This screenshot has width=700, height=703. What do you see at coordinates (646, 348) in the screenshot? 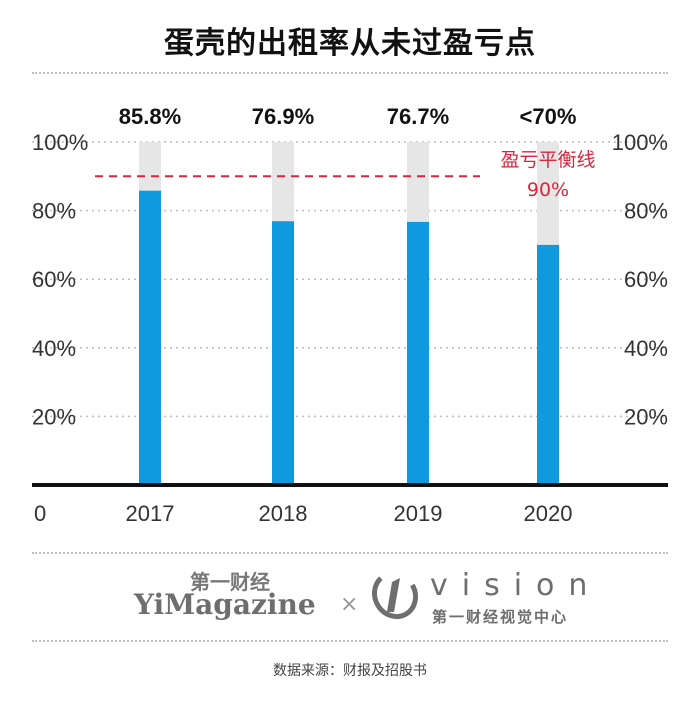
I see `y-tick-right-40: 40%` at bounding box center [646, 348].